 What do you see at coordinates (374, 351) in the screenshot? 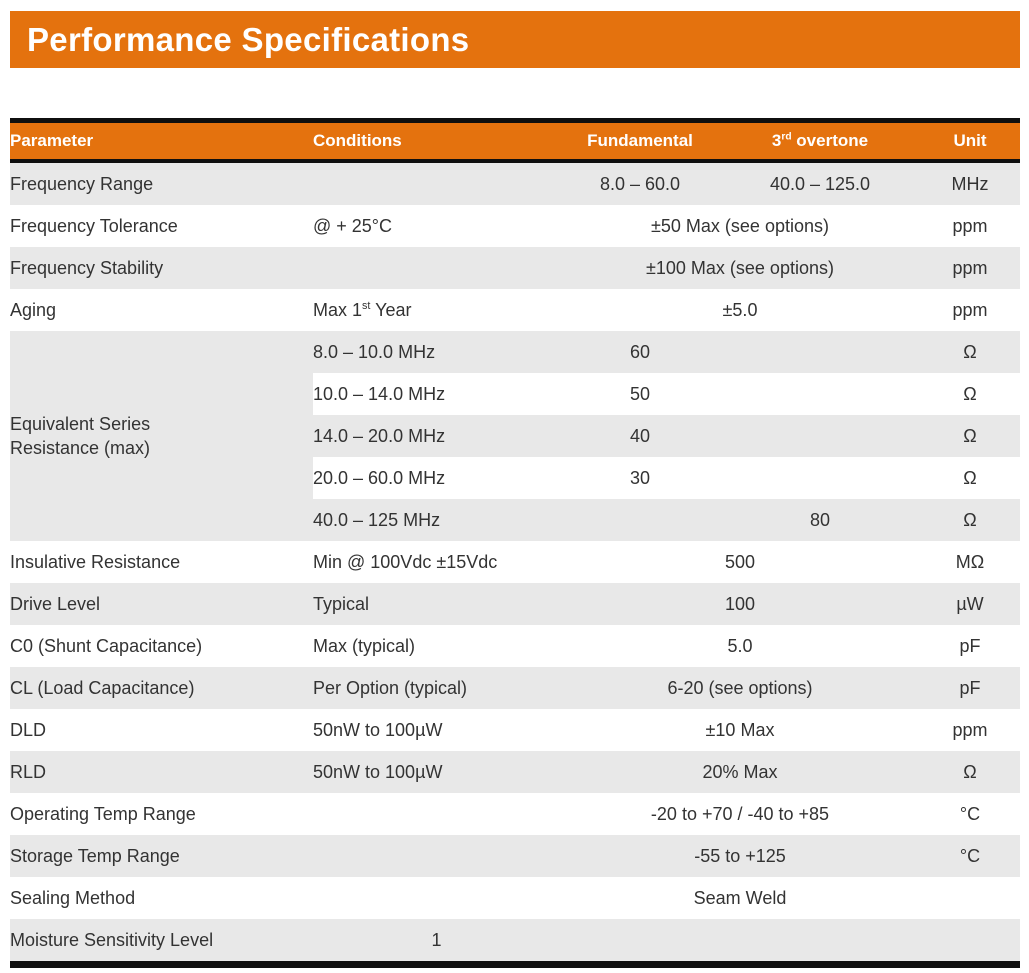
I see `cell-conditions: 8.0 – 10.0 MHz` at bounding box center [374, 351].